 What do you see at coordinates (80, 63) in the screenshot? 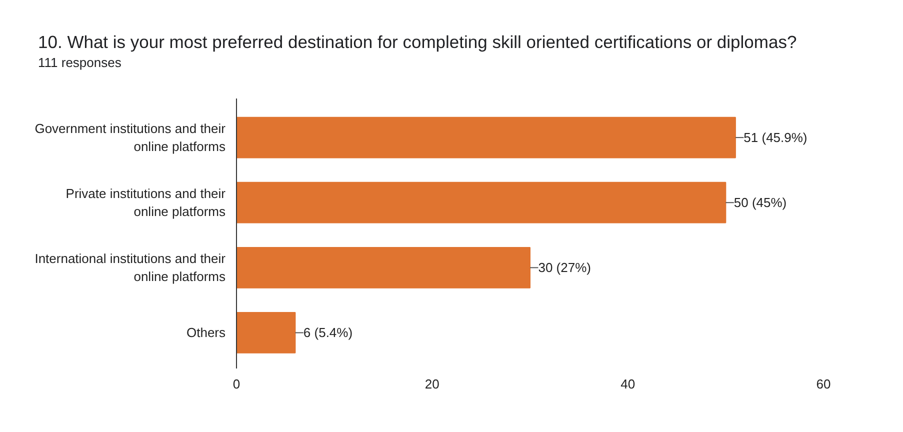
I see `text: 111 responses` at bounding box center [80, 63].